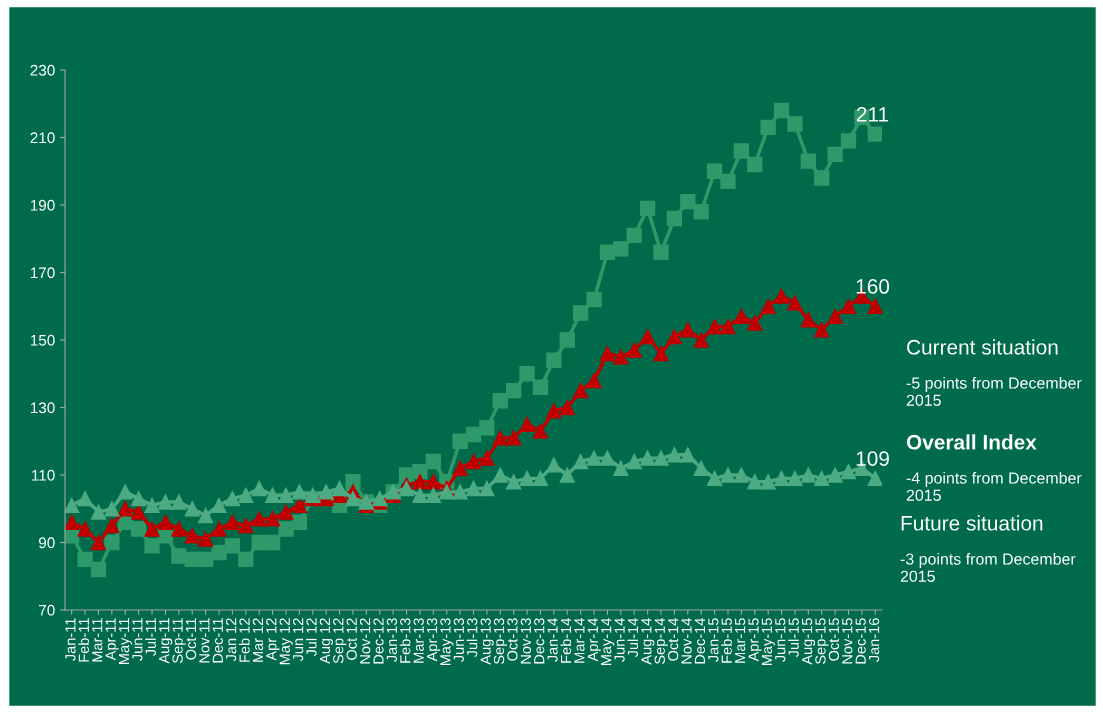 The height and width of the screenshot is (713, 1103). Describe the element at coordinates (972, 523) in the screenshot. I see `series-label: Future situation` at that location.